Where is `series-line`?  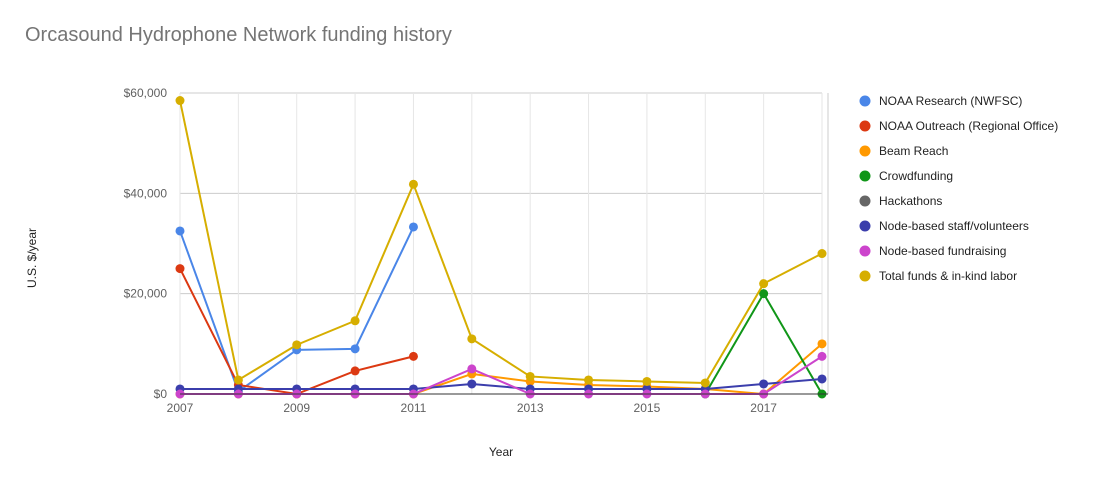
series-line is located at coordinates (501, 383).